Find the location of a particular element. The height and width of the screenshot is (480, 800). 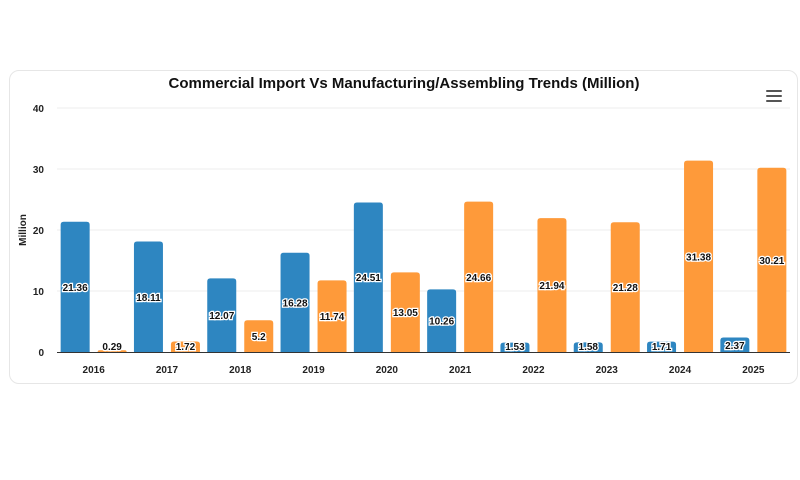

data-label: 1.71 is located at coordinates (662, 347).